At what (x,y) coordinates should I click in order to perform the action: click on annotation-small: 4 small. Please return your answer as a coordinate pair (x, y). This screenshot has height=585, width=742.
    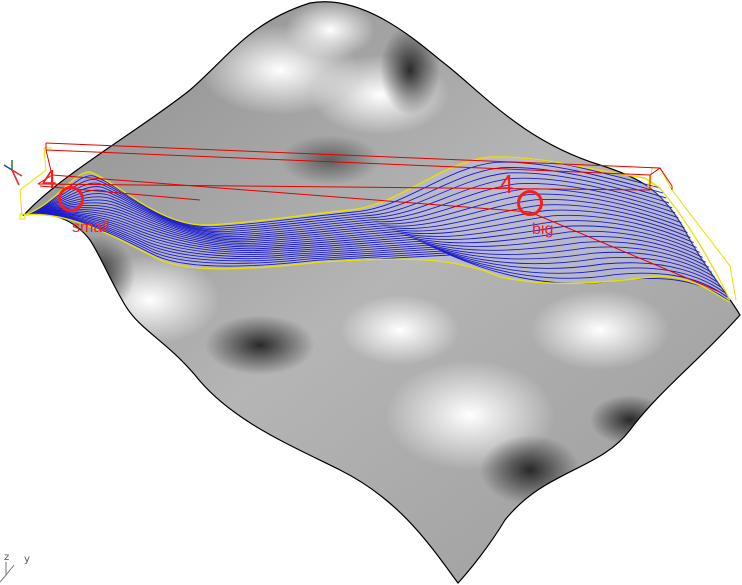
    Looking at the image, I should click on (75, 200).